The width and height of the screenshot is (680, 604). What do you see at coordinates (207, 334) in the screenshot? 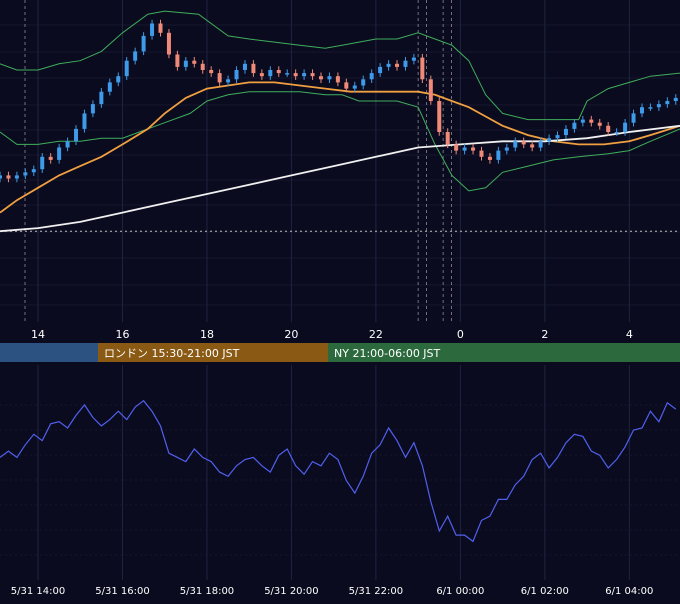
I see `price-x-tick-label: 18` at bounding box center [207, 334].